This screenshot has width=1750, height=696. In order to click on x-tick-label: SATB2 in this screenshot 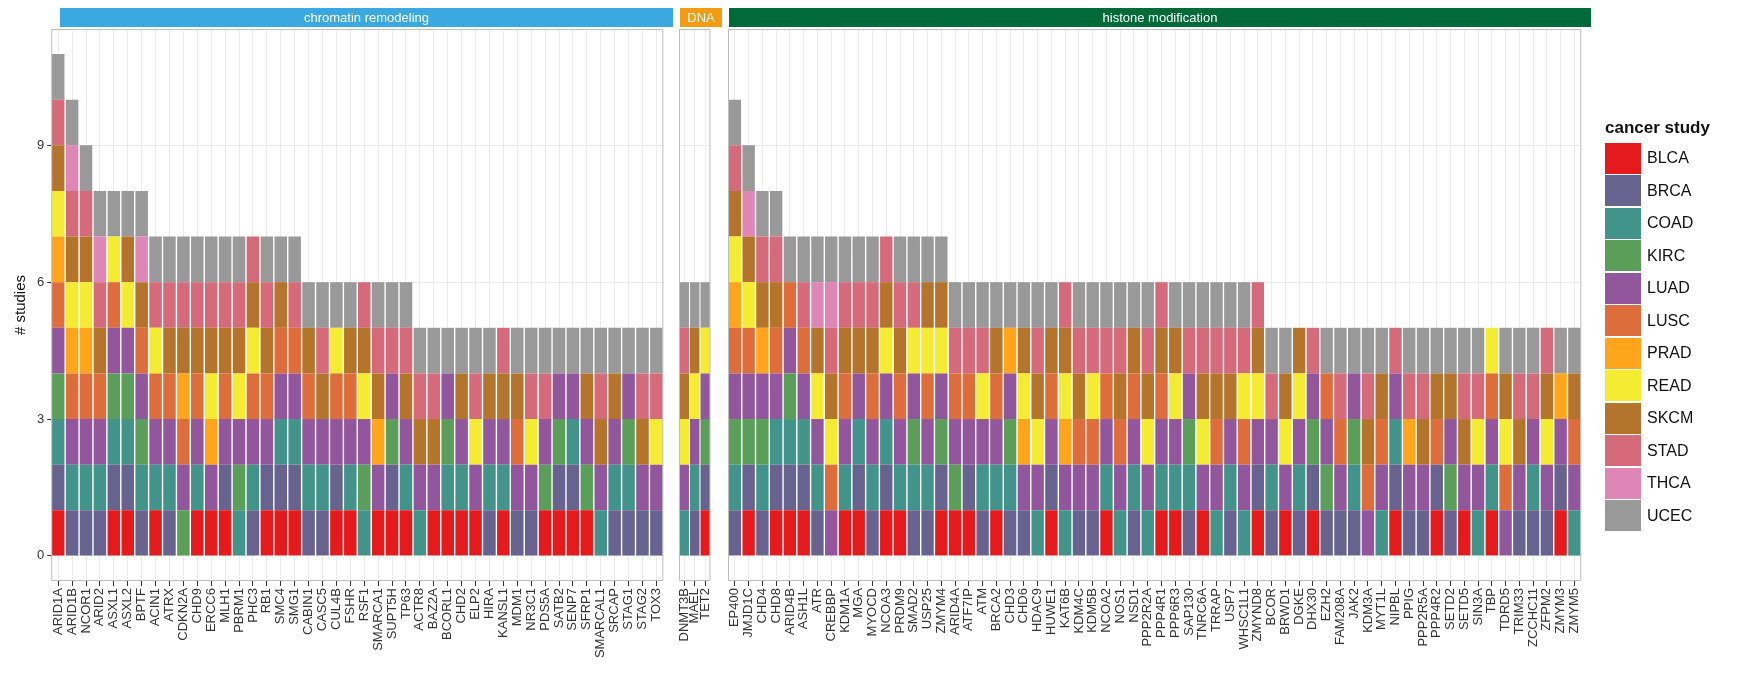, I will do `click(558, 608)`.